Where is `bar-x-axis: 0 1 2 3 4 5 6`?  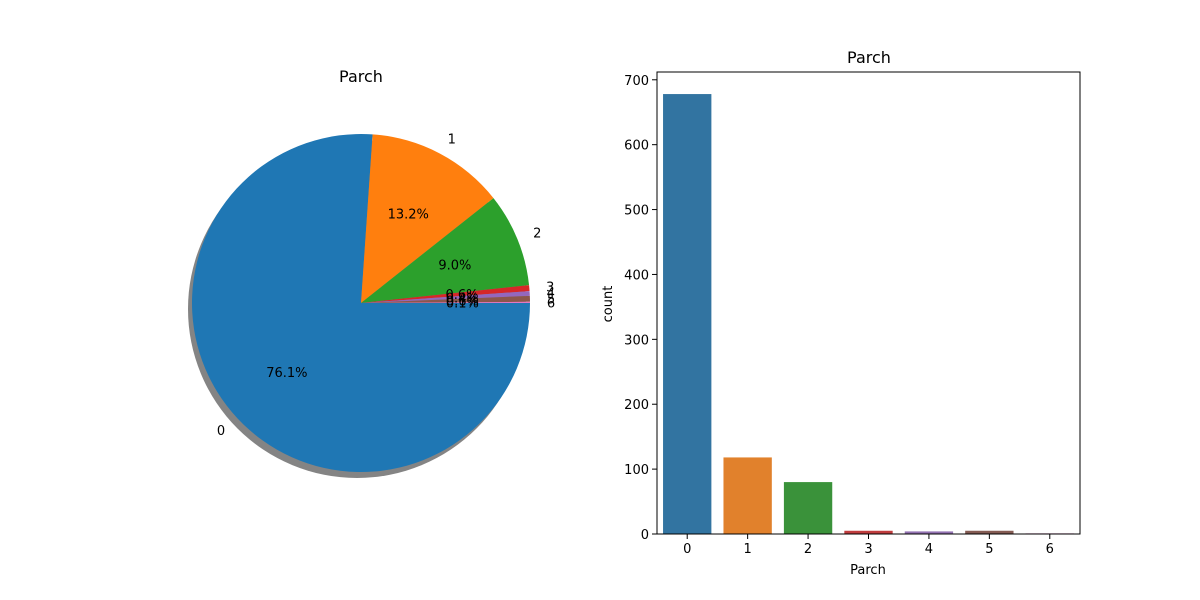 bar-x-axis: 0 1 2 3 4 5 6 is located at coordinates (868, 545).